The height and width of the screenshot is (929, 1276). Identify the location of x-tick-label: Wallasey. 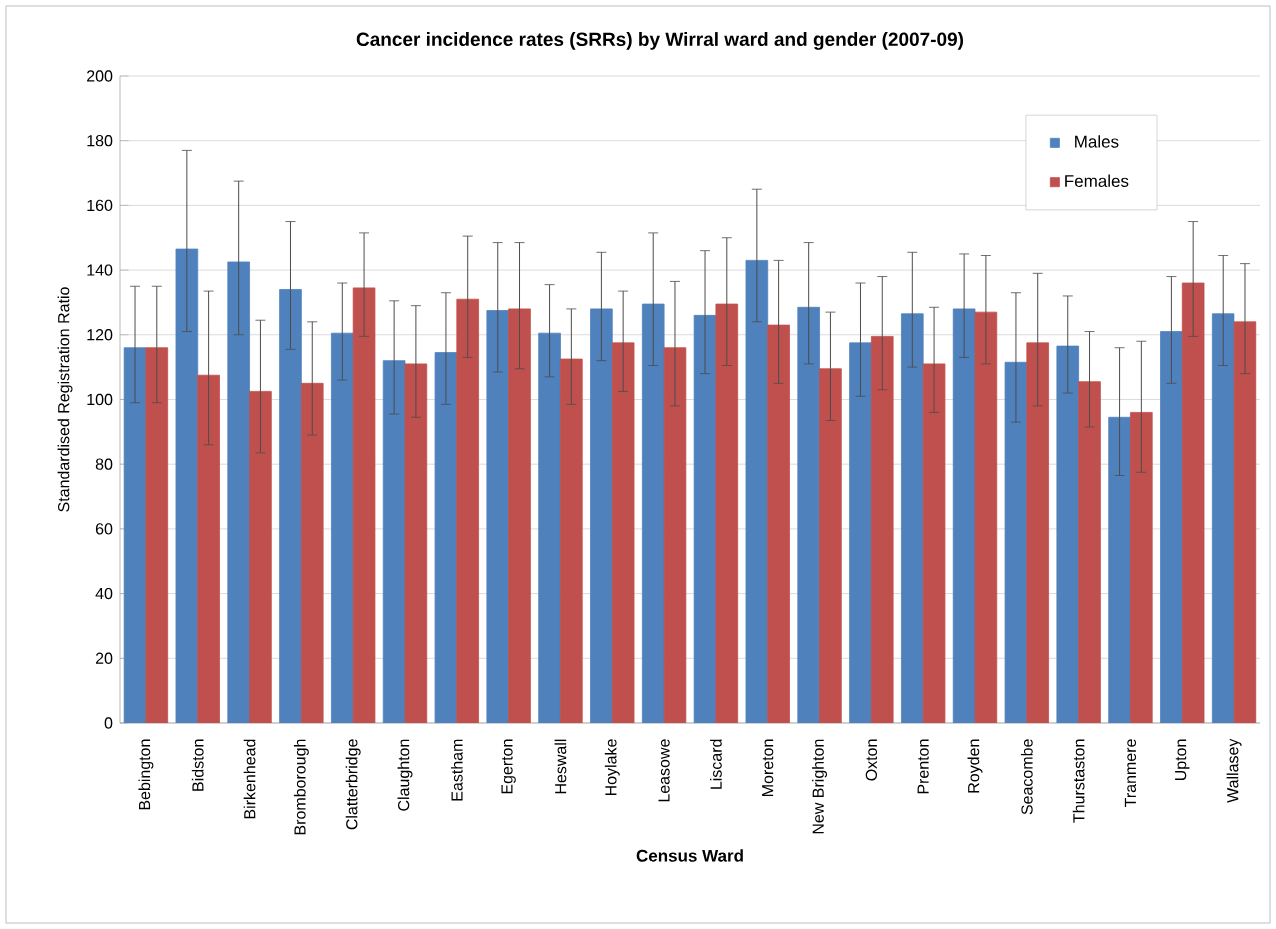
(1234, 770).